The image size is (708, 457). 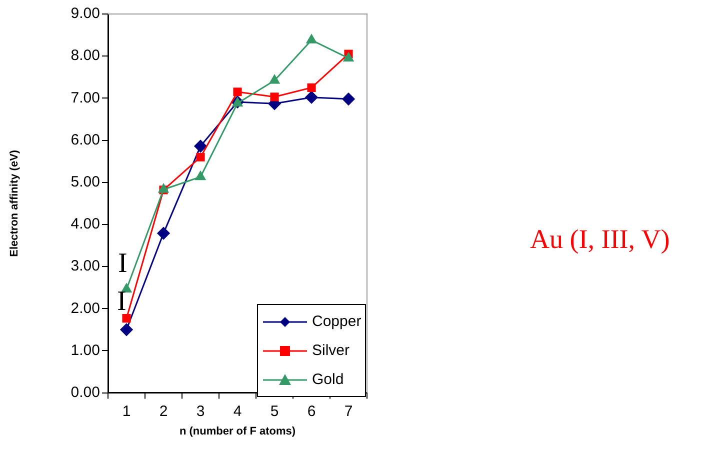 What do you see at coordinates (311, 411) in the screenshot?
I see `x-tick-label: 6` at bounding box center [311, 411].